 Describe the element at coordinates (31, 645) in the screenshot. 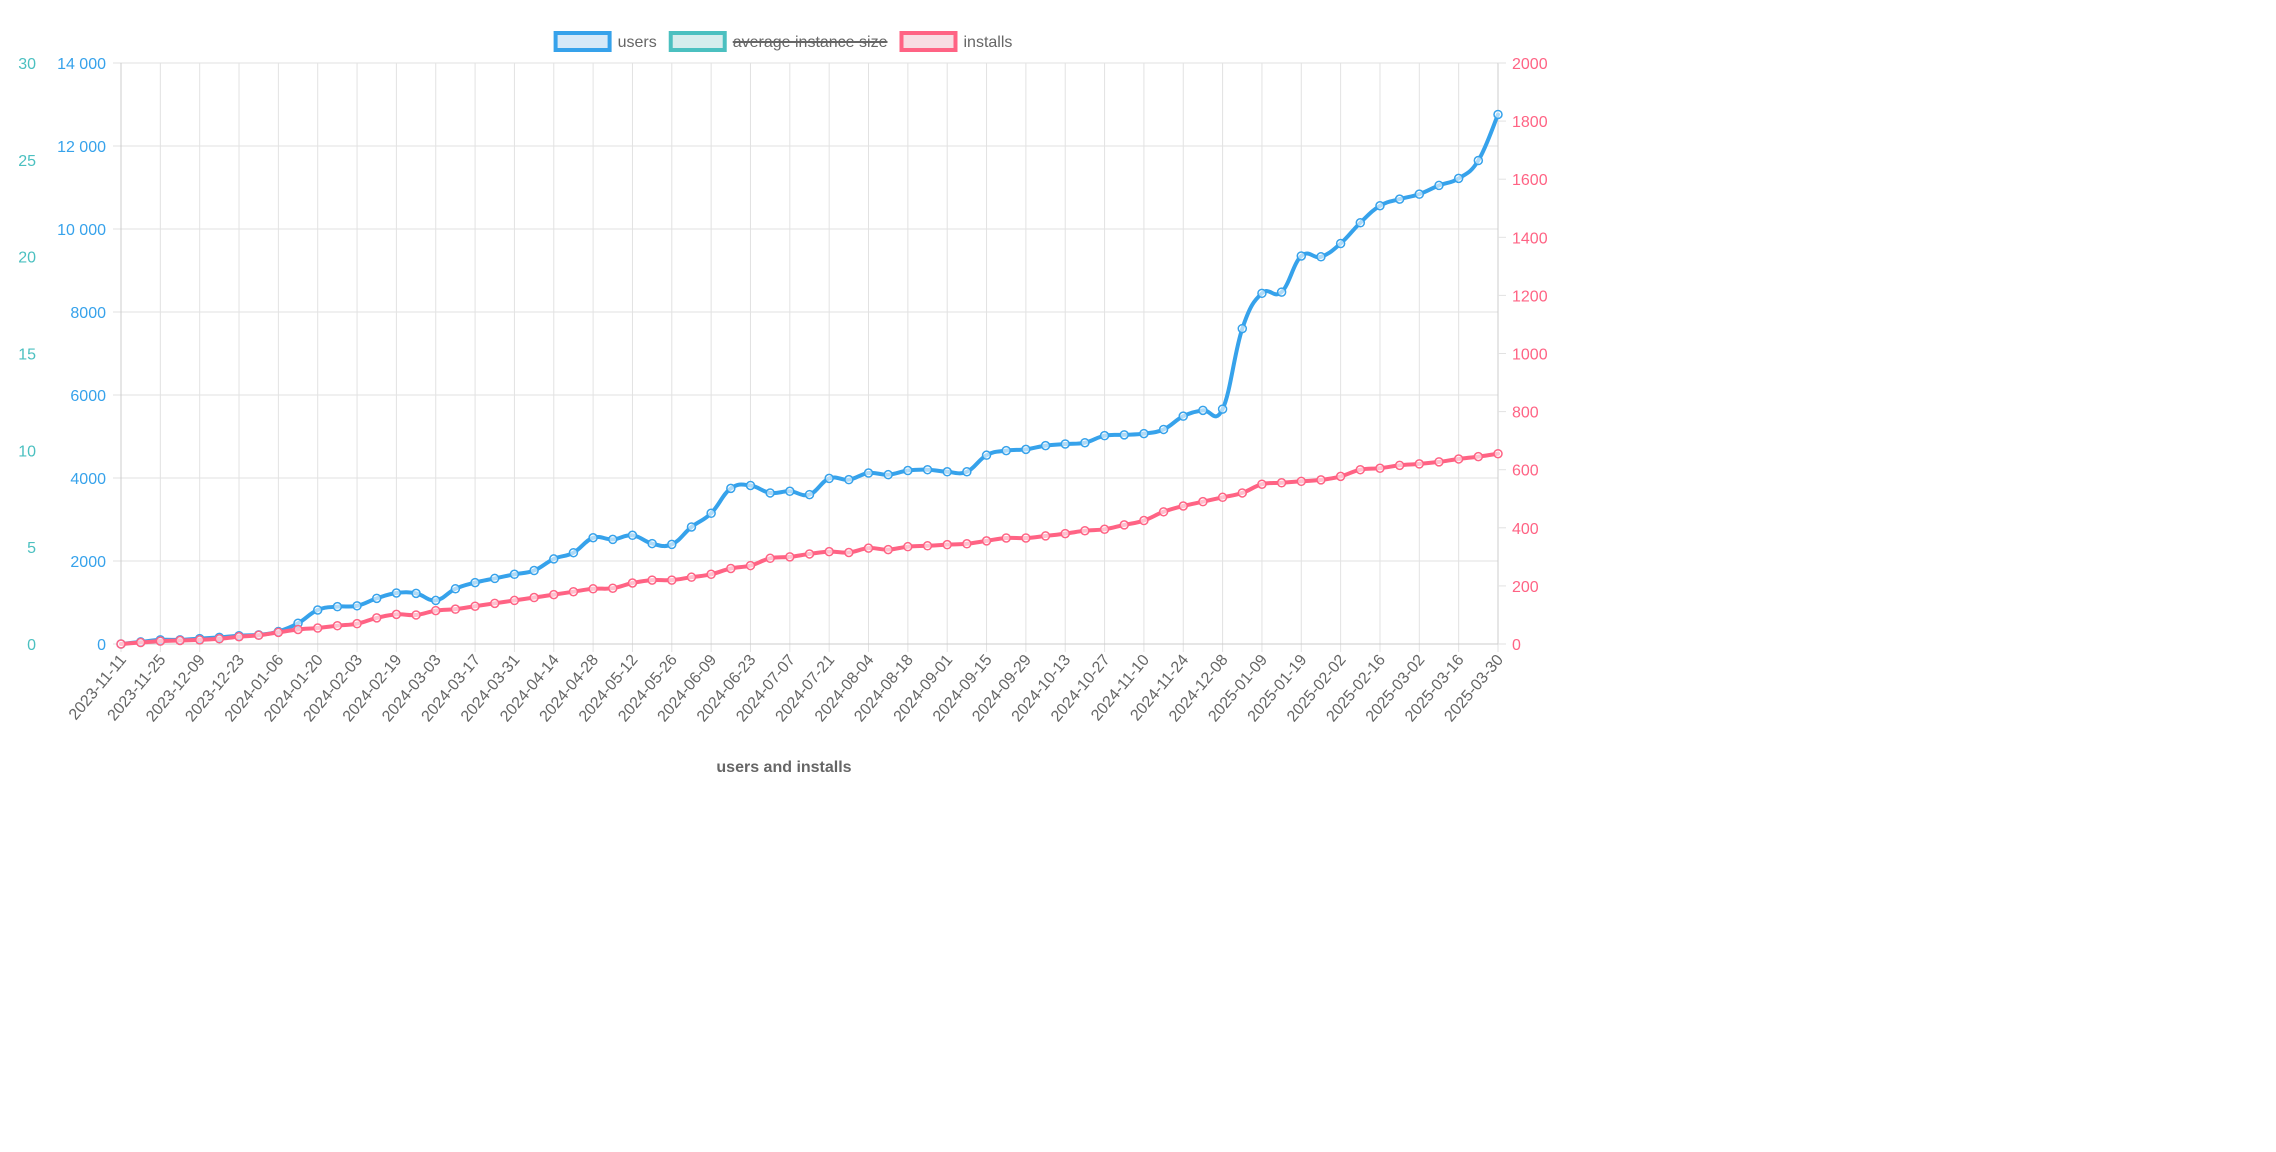

I see `y-outer-tick-label: 0` at that location.